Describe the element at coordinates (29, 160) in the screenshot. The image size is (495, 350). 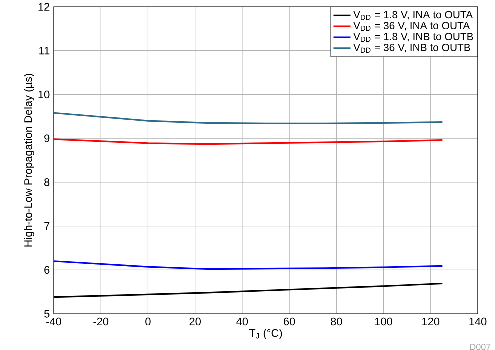
I see `y-axis-title: High-to-Low Propagation Delay (µs)` at that location.